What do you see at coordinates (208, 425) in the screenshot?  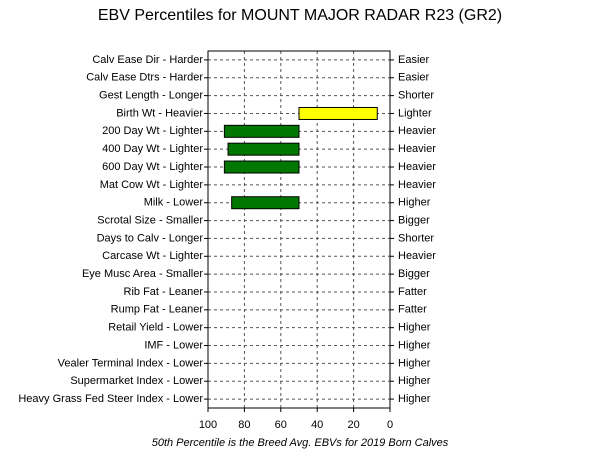 I see `x-tick-label: 100` at bounding box center [208, 425].